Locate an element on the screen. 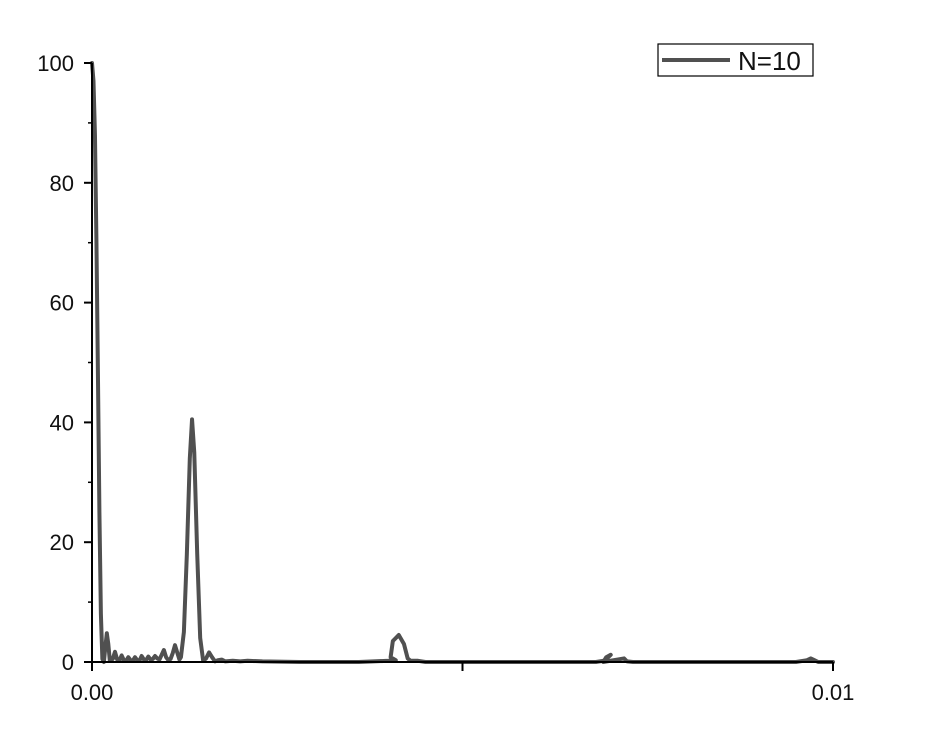 The width and height of the screenshot is (934, 729). y-tick-label: 20 is located at coordinates (62, 542).